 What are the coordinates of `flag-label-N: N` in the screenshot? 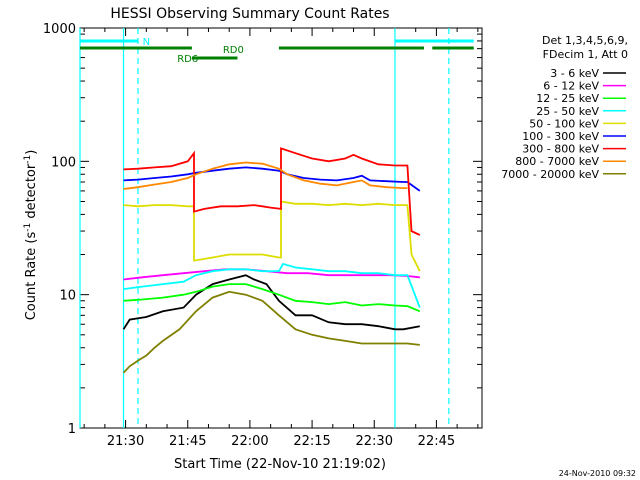 It's located at (146, 42).